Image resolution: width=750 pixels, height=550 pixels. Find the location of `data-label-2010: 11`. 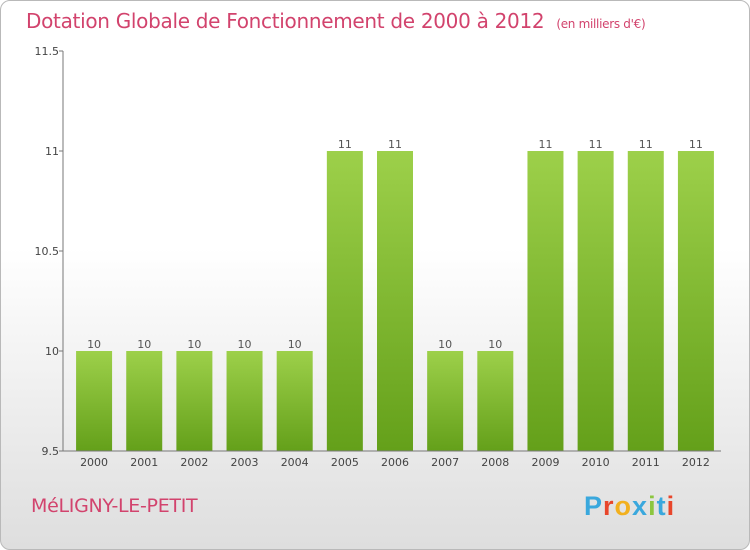

data-label-2010: 11 is located at coordinates (596, 144).